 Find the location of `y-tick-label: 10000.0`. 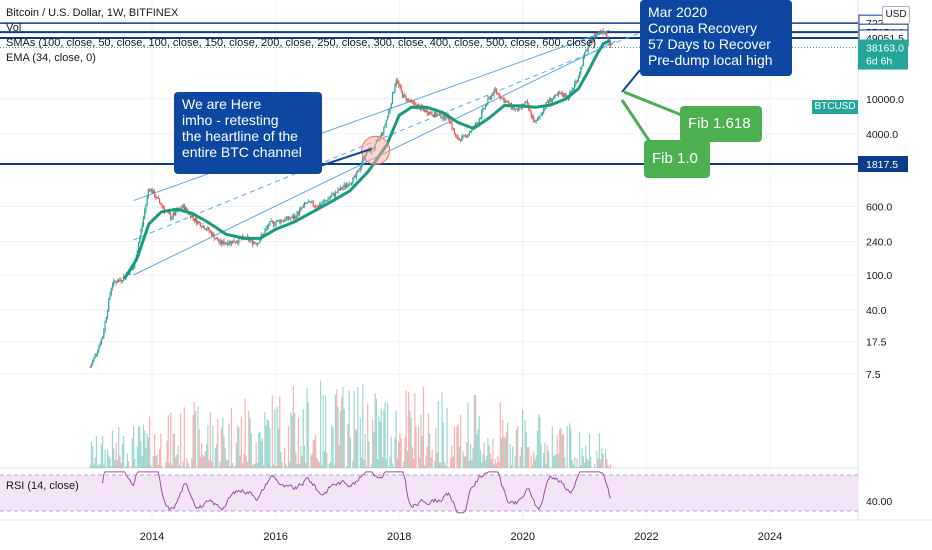

y-tick-label: 10000.0 is located at coordinates (885, 100).